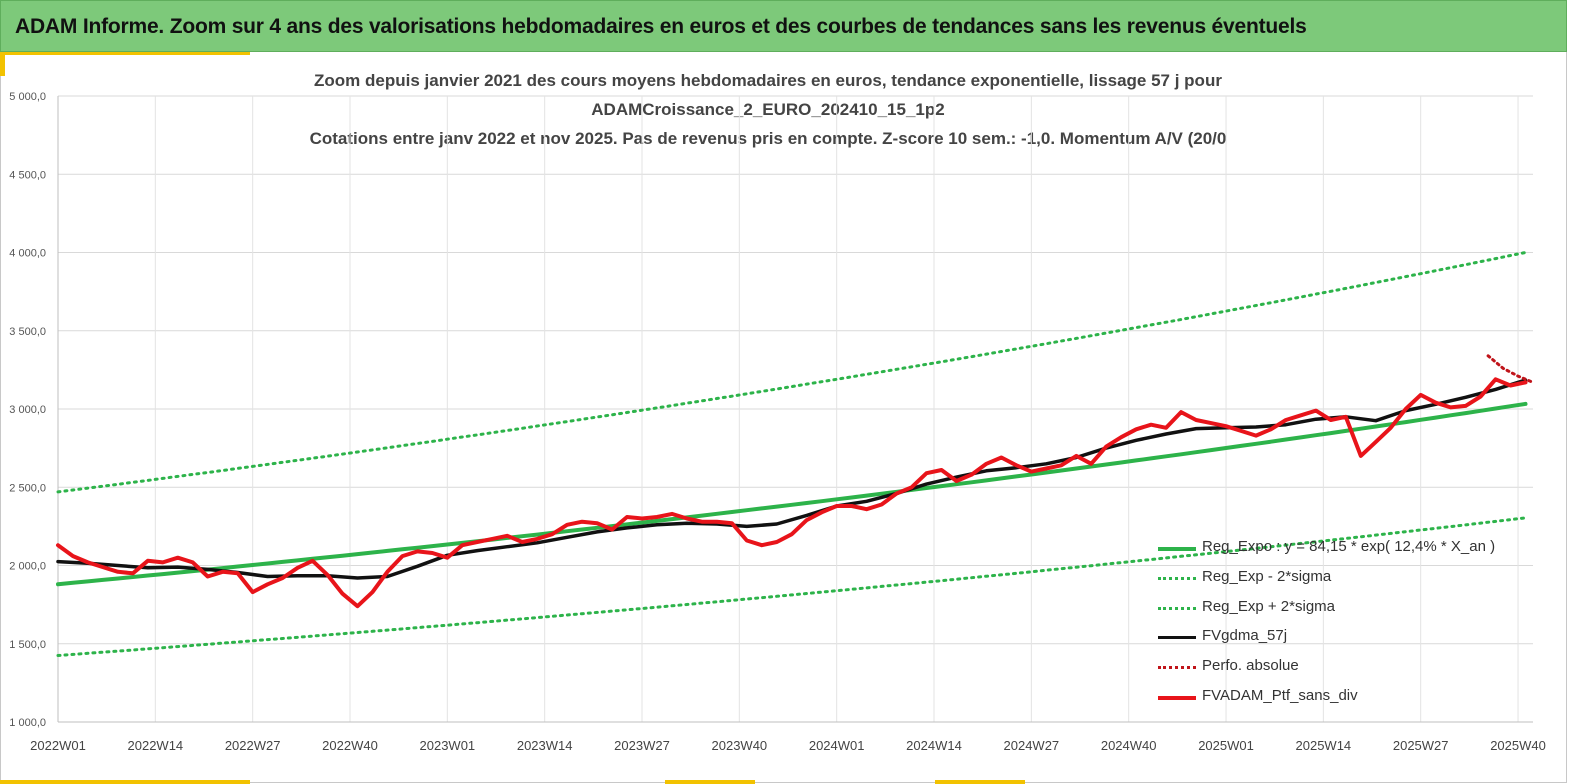 This screenshot has width=1569, height=784. What do you see at coordinates (837, 745) in the screenshot?
I see `x-tick-label: 2024W01` at bounding box center [837, 745].